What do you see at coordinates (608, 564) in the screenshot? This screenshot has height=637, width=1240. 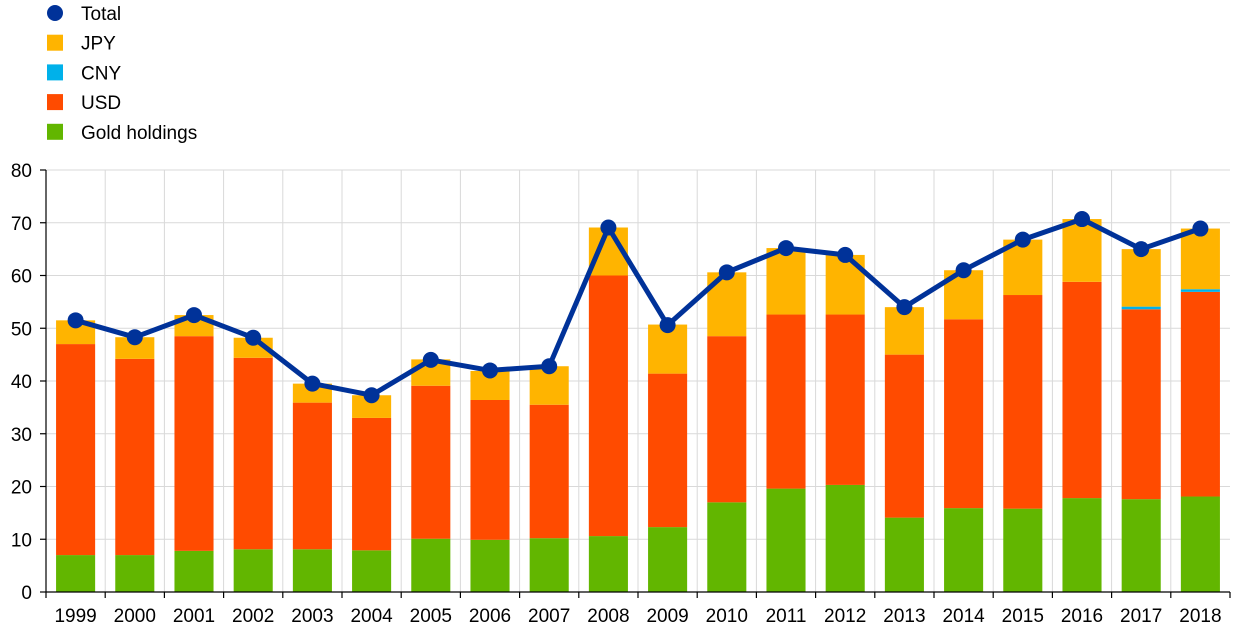 I see `bar-gold-holdings-2008` at bounding box center [608, 564].